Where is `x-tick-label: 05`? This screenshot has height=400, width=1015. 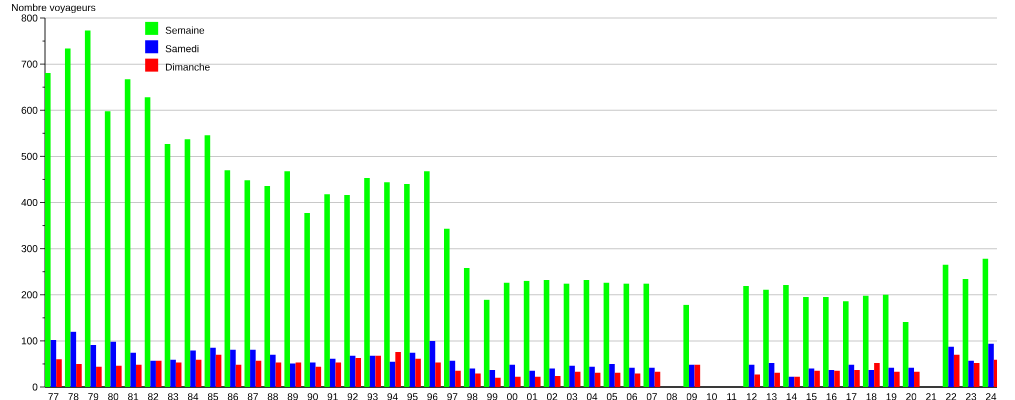
x-tick-label: 05 is located at coordinates (612, 396).